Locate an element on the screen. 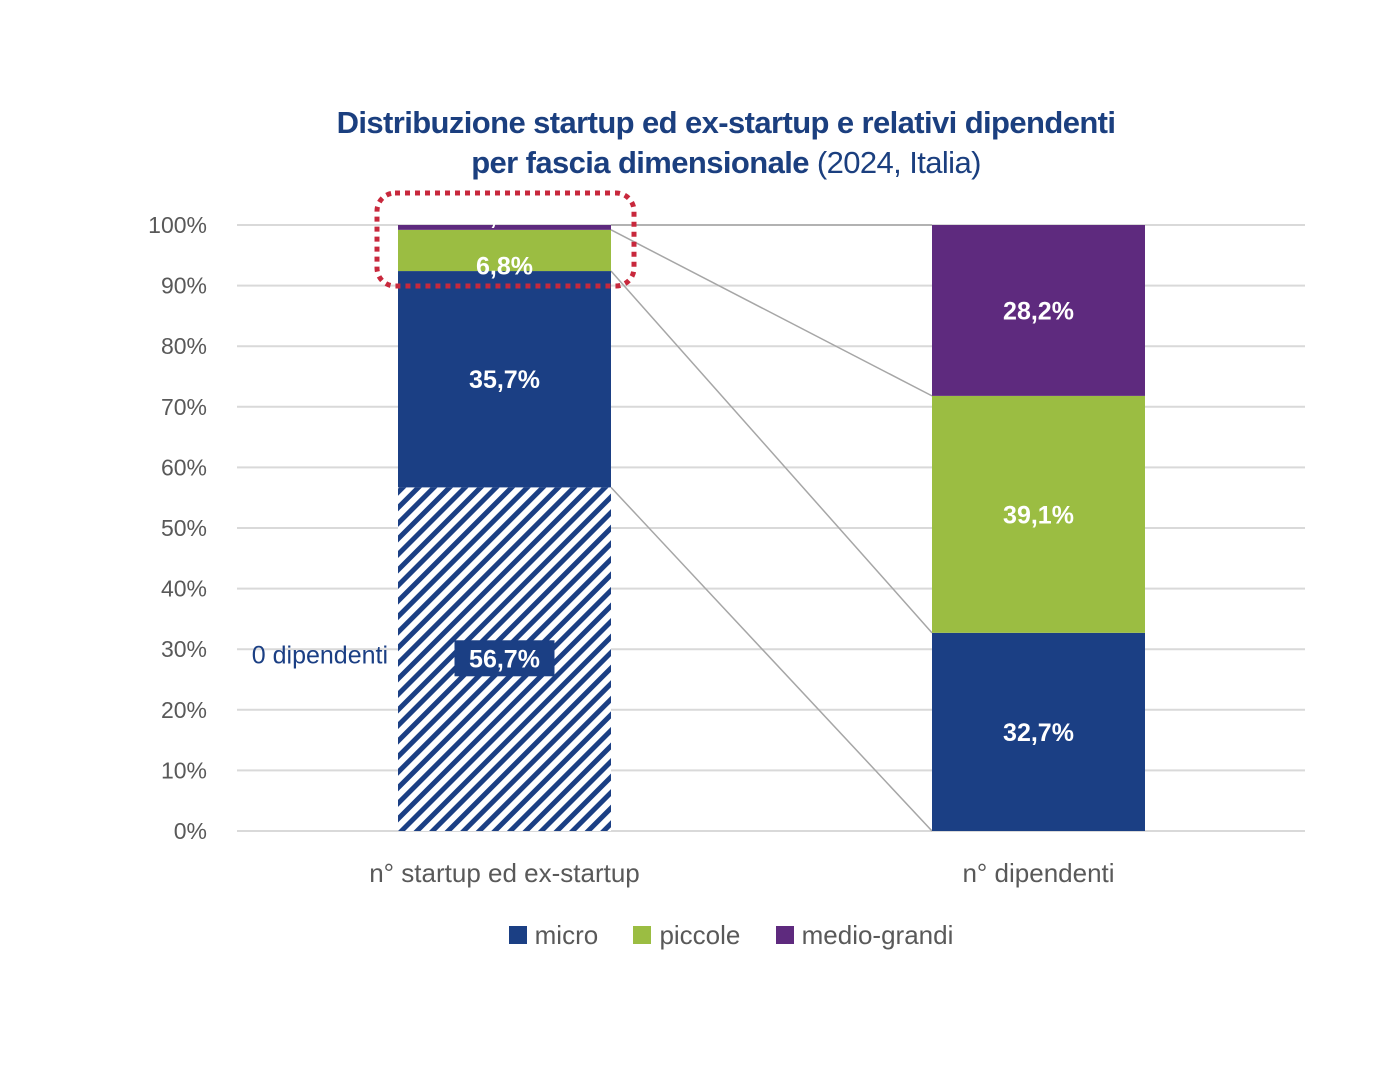 Image resolution: width=1378 pixels, height=1074 pixels. data-label-piccole: 6,8% is located at coordinates (504, 267).